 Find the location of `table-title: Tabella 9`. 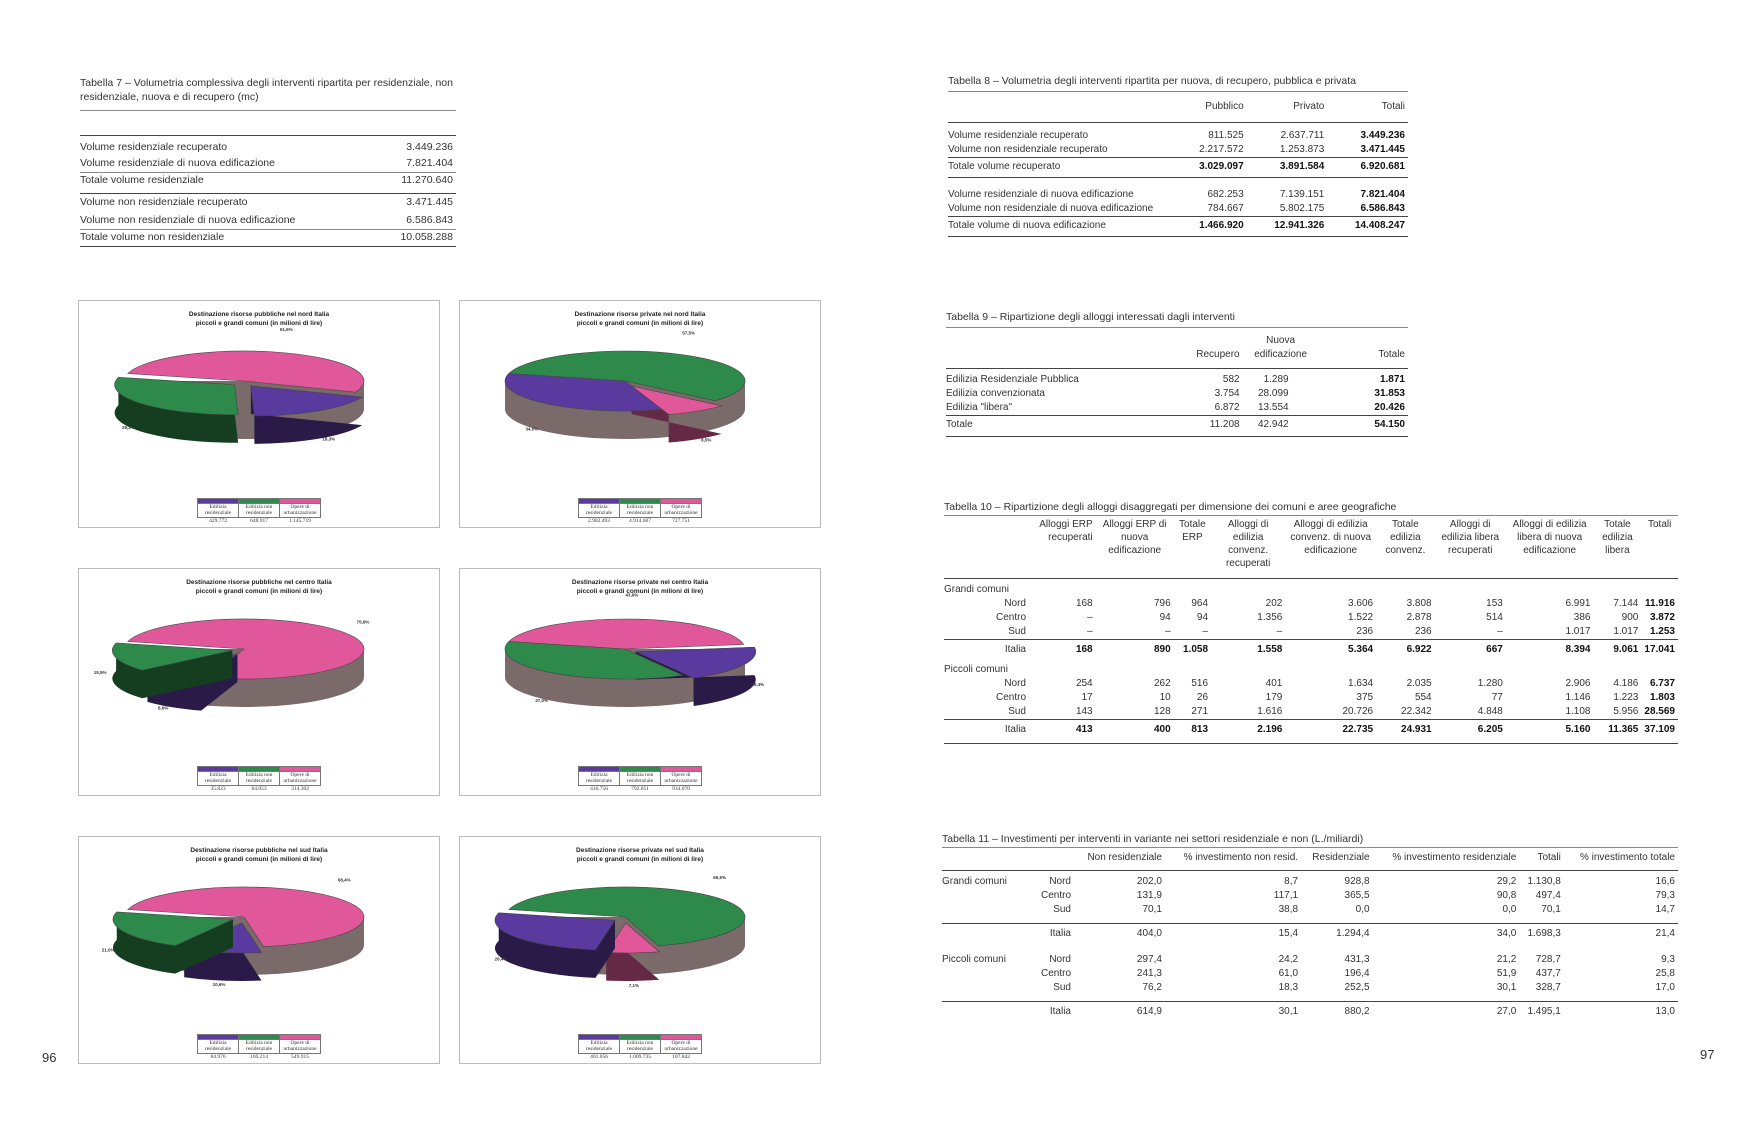

table-title: Tabella 9 is located at coordinates (967, 317).